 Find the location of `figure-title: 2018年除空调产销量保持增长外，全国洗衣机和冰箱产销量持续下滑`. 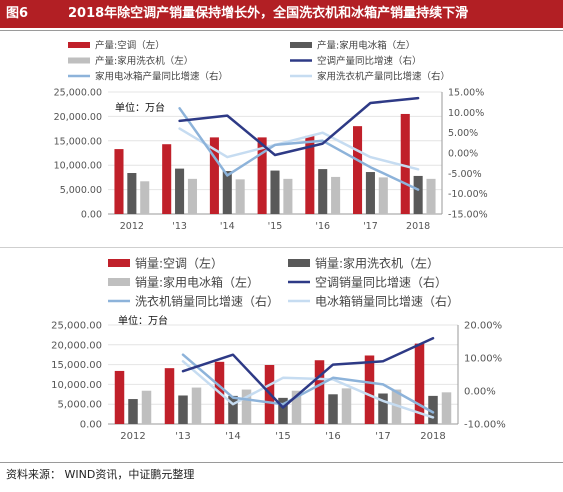

figure-title: 2018年除空调产销量保持增长外，全国洗衣机和冰箱产销量持续下滑 is located at coordinates (268, 13).